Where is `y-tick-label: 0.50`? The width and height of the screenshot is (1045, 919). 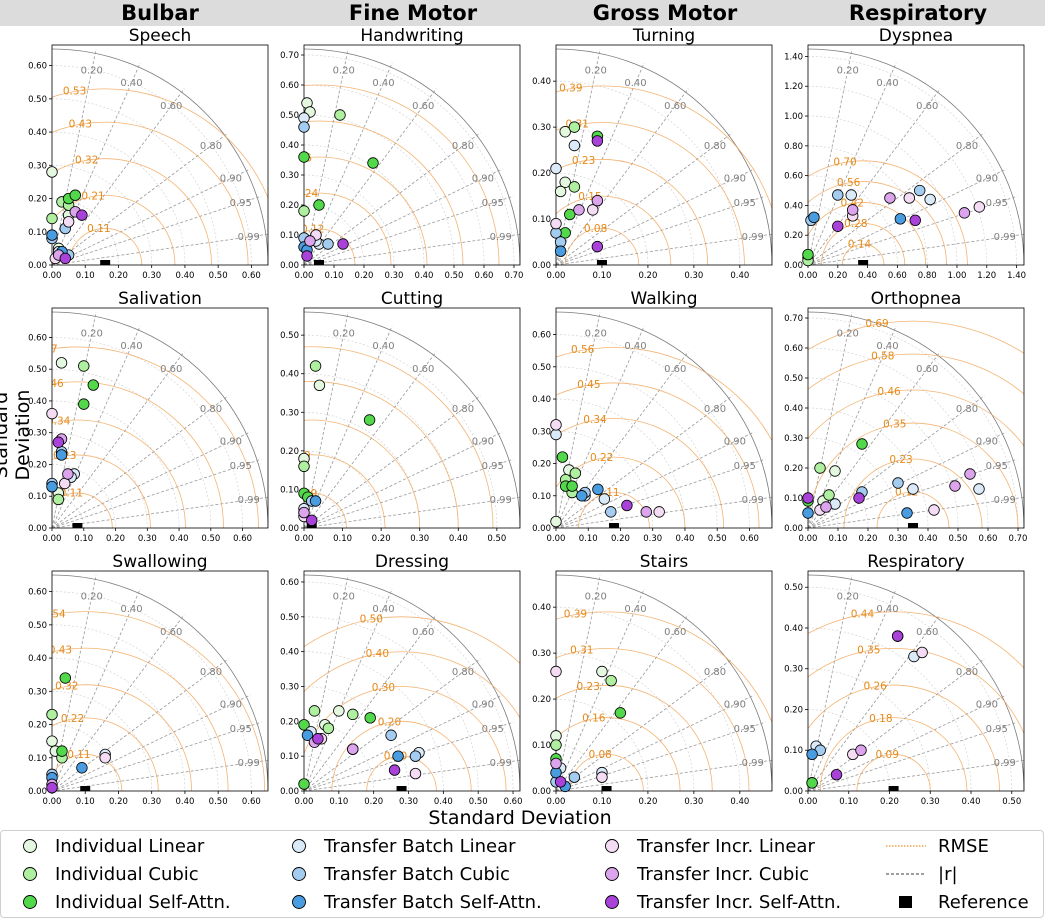 y-tick-label: 0.50 is located at coordinates (37, 100).